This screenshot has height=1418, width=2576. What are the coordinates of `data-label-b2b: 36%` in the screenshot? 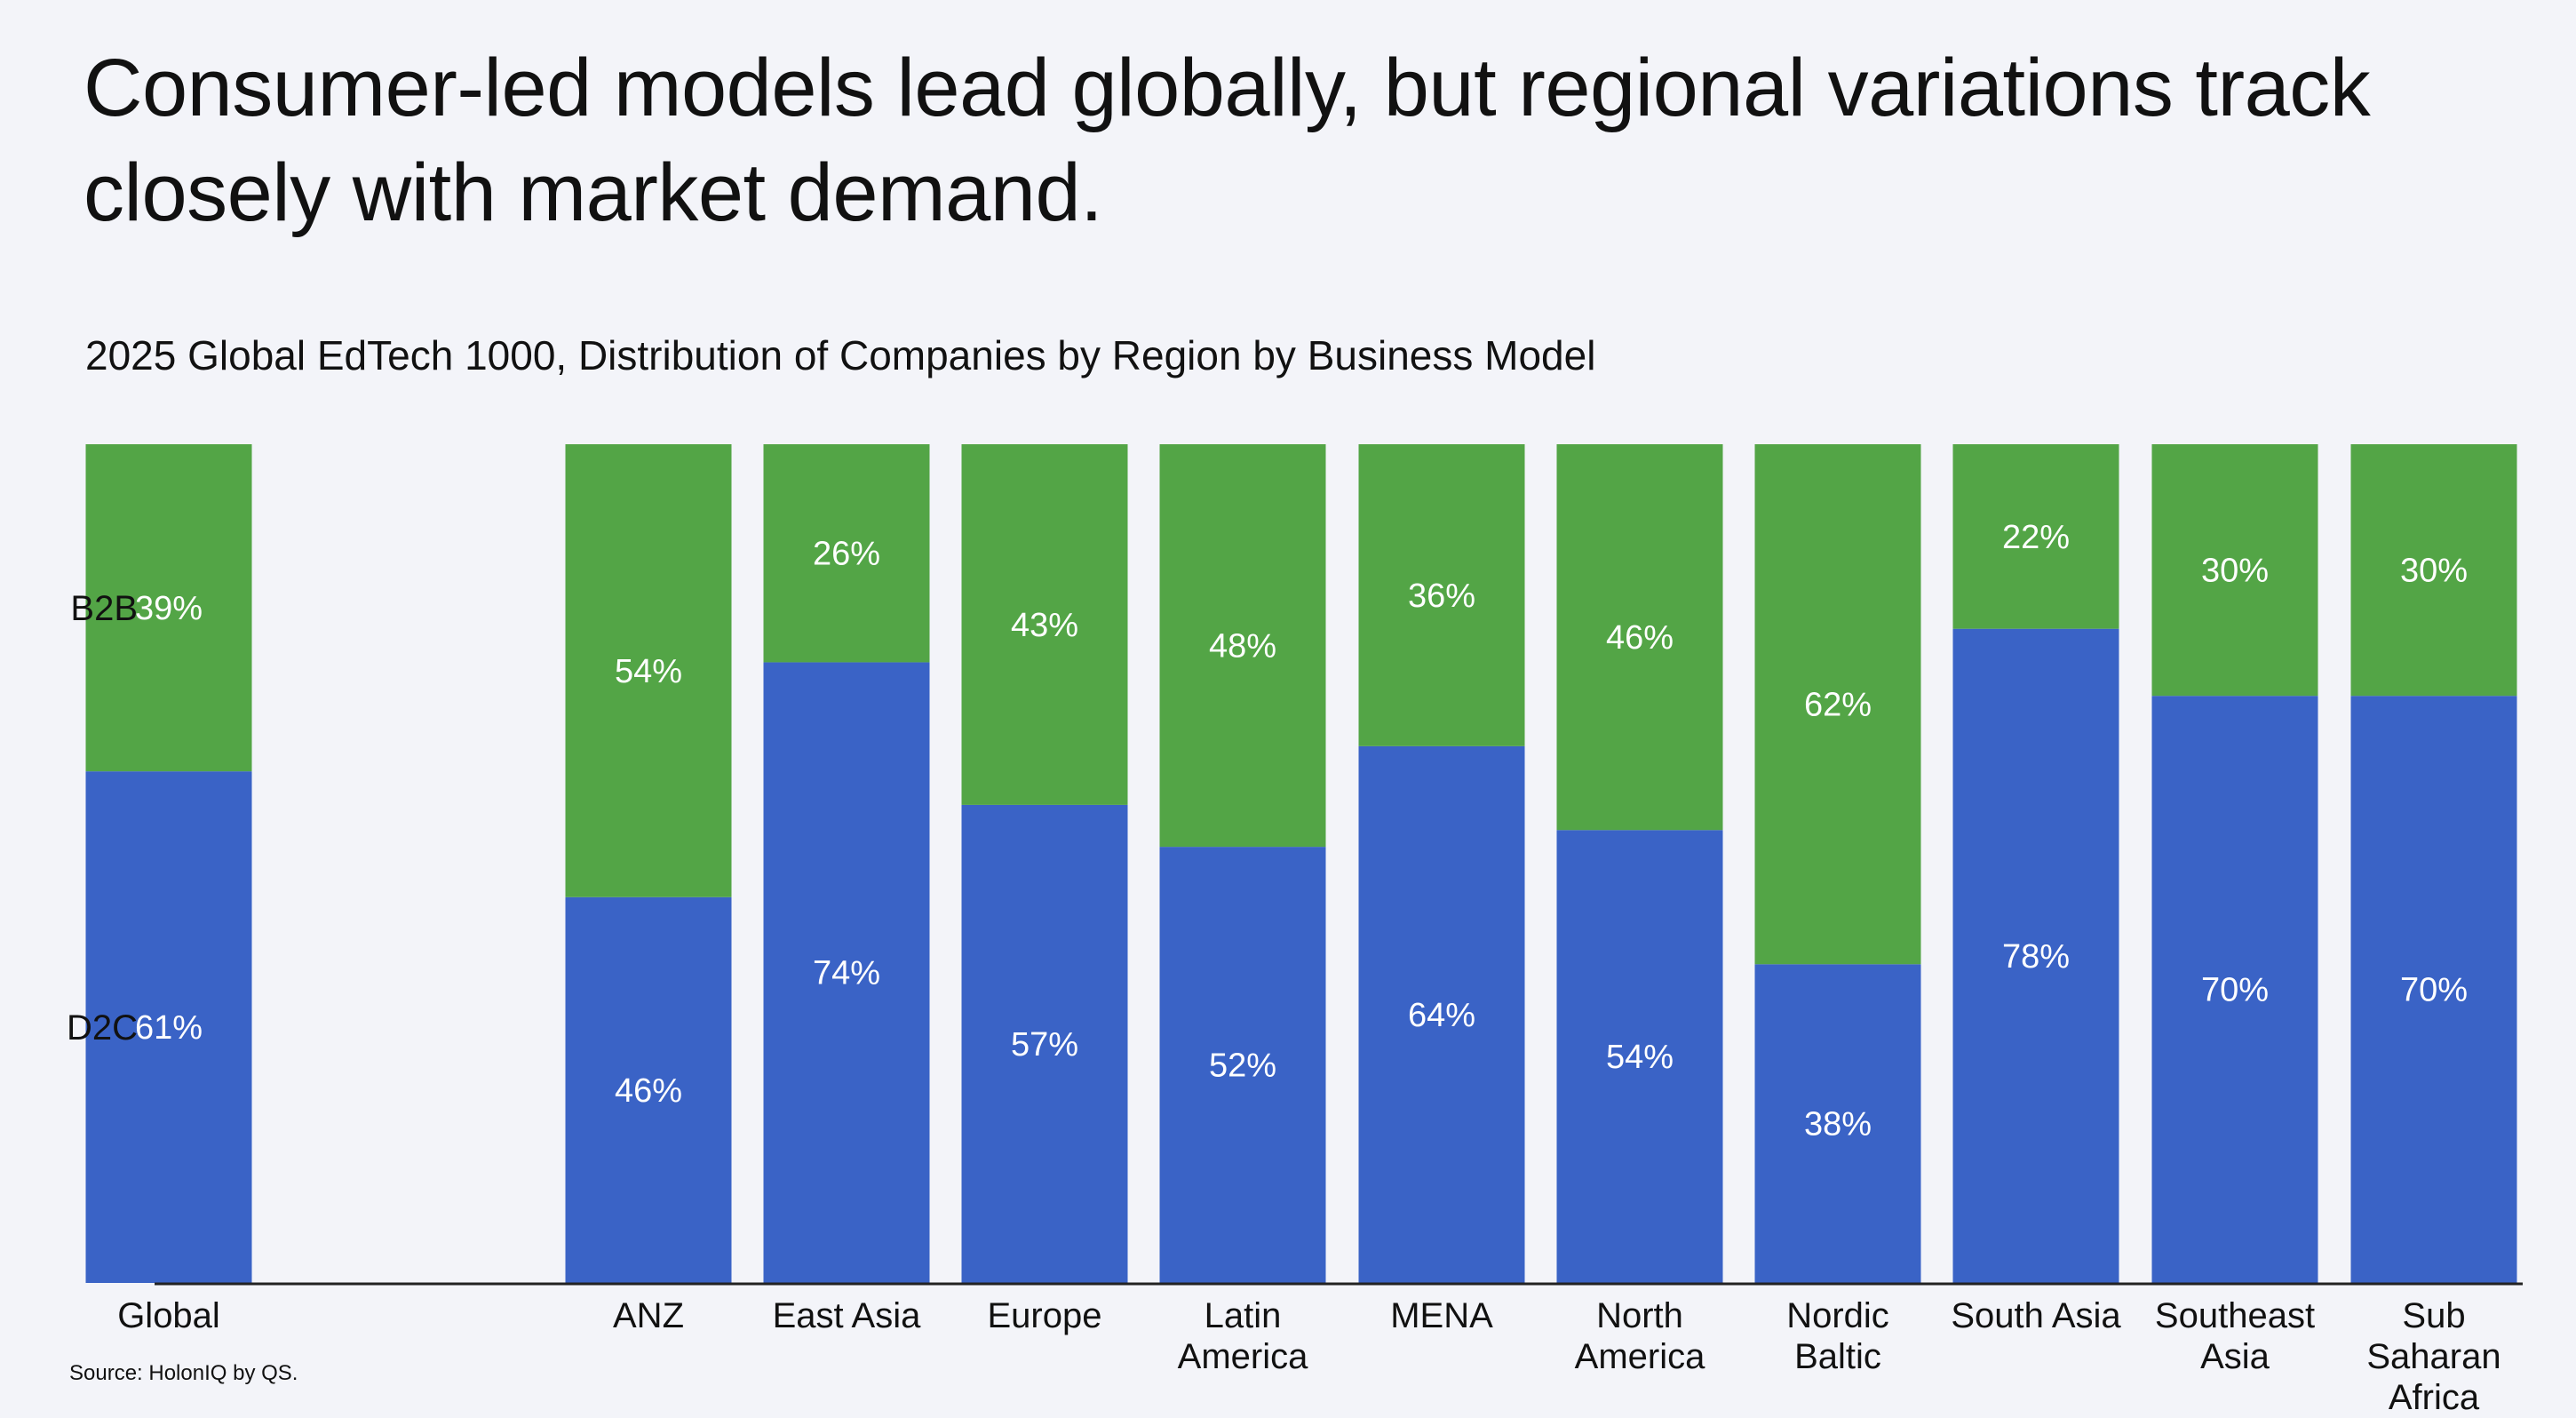 It's located at (1441, 597).